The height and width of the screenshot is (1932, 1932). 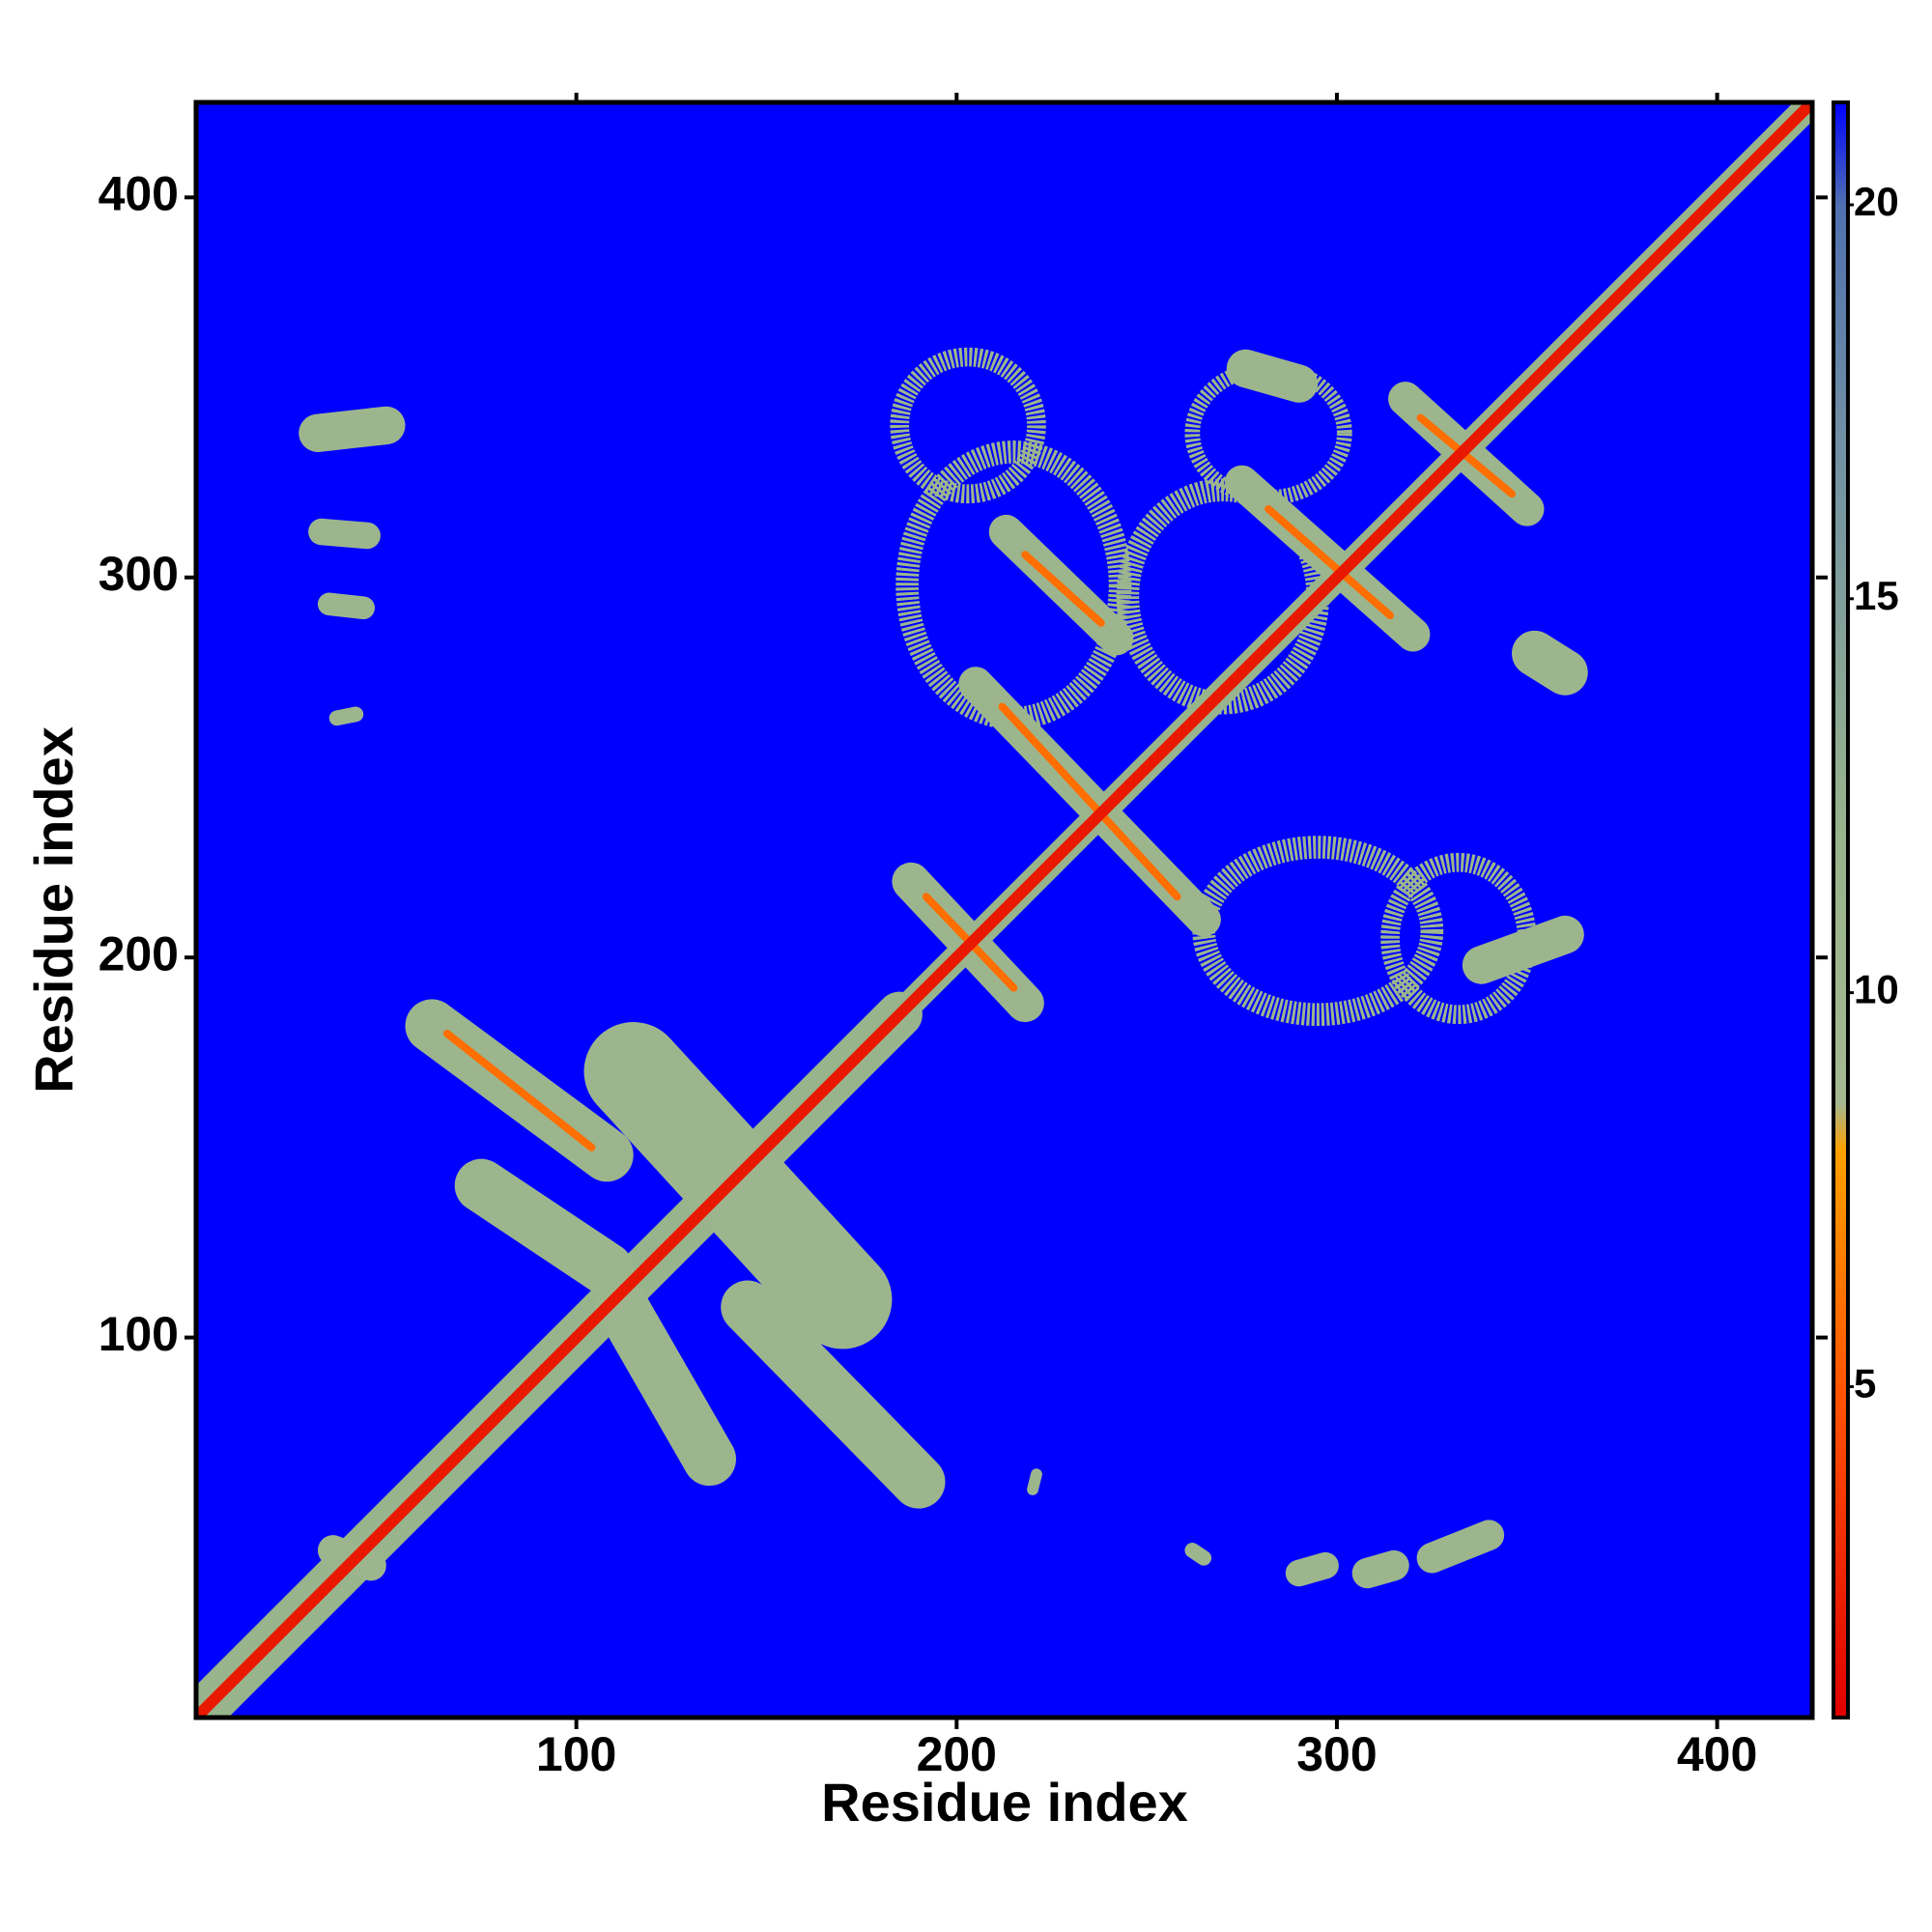 I want to click on x-tick-label: 400, so click(x=1717, y=1754).